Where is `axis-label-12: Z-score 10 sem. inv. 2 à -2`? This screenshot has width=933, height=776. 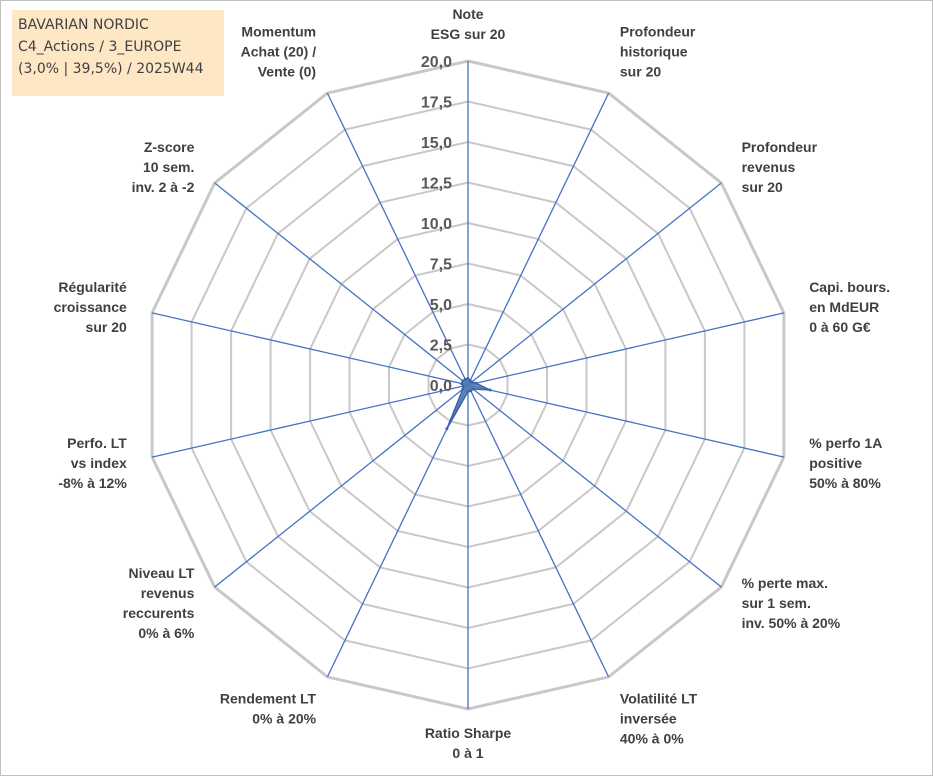
axis-label-12: Z-score 10 sem. inv. 2 à -2 is located at coordinates (163, 167).